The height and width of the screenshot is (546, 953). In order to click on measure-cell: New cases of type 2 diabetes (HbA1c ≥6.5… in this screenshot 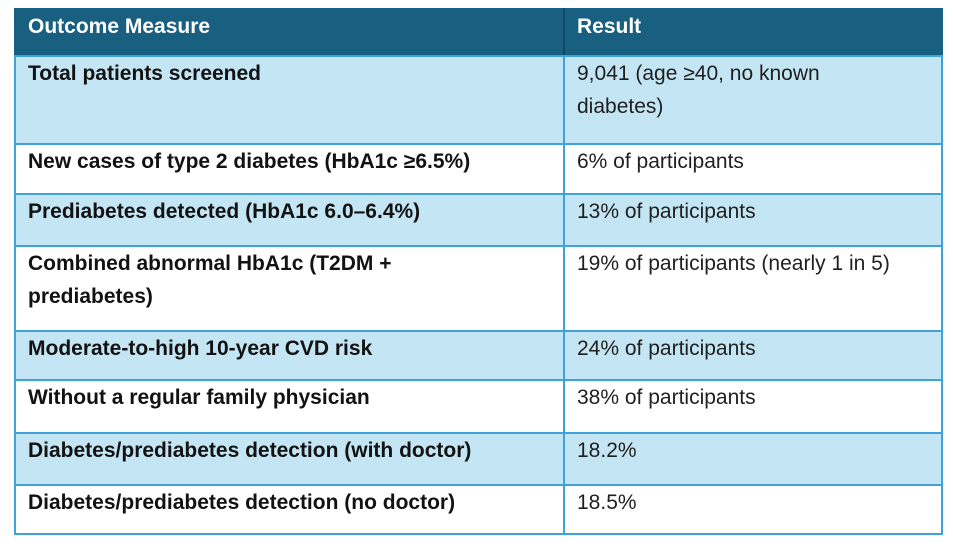, I will do `click(289, 169)`.